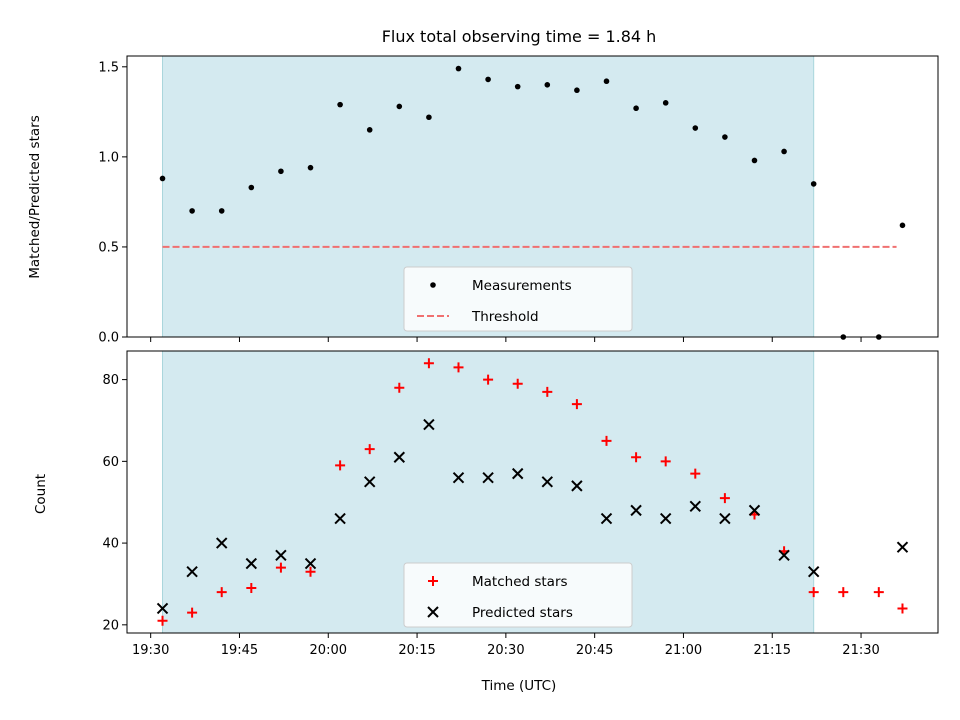 This screenshot has height=720, width=960. I want to click on y-tick-label: 0.0, so click(108, 338).